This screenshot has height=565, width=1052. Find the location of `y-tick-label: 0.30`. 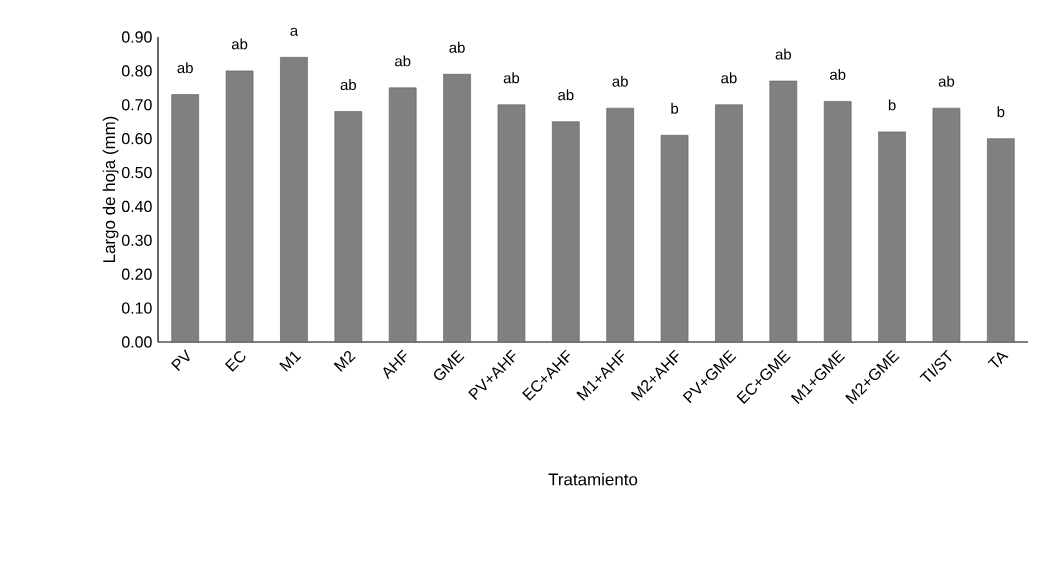

y-tick-label: 0.30 is located at coordinates (136, 240).